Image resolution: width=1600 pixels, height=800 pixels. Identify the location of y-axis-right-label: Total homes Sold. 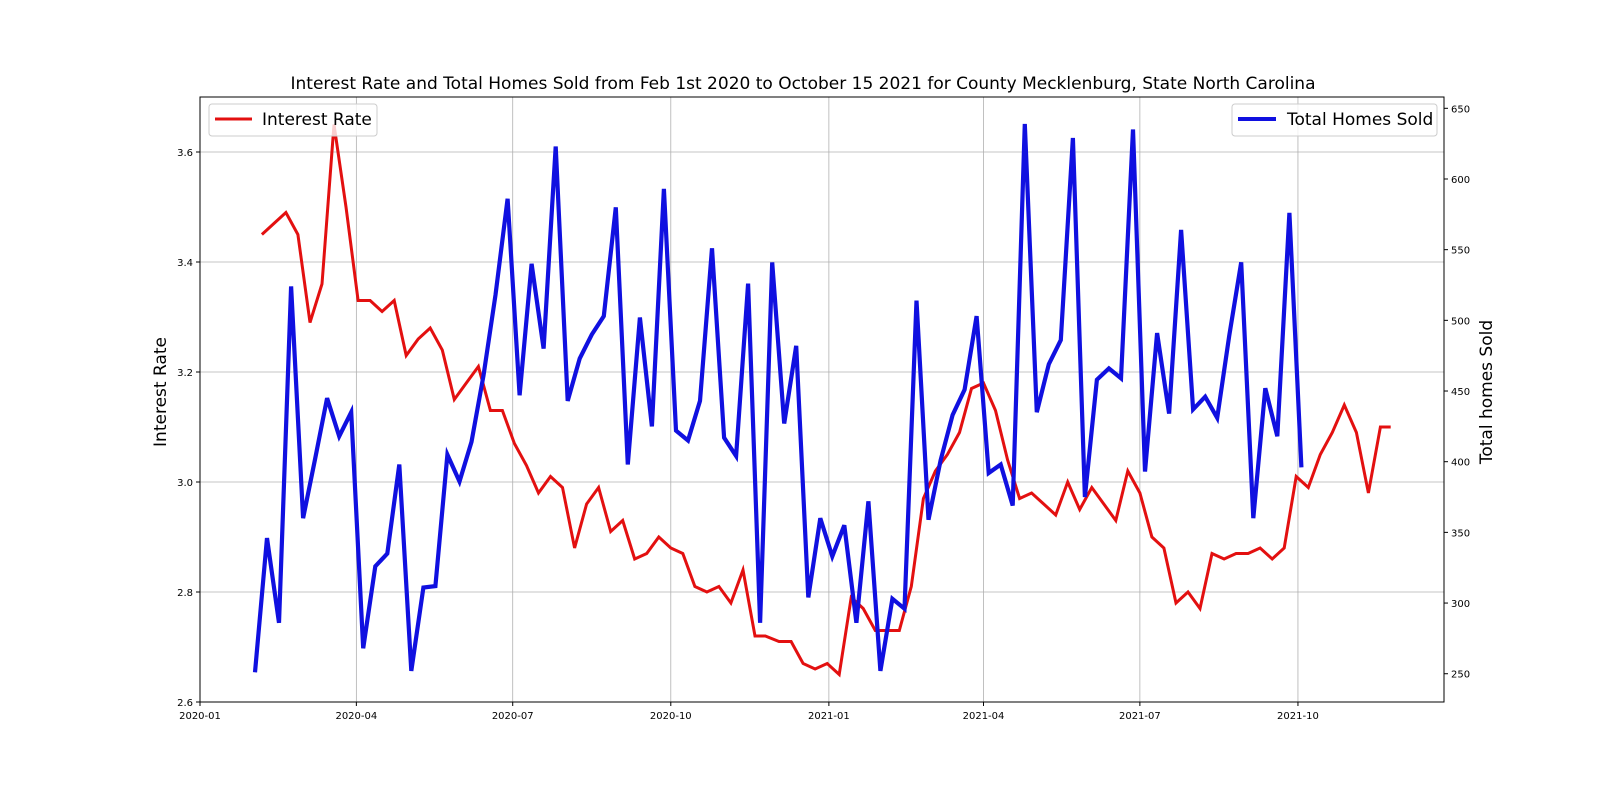
(1487, 392).